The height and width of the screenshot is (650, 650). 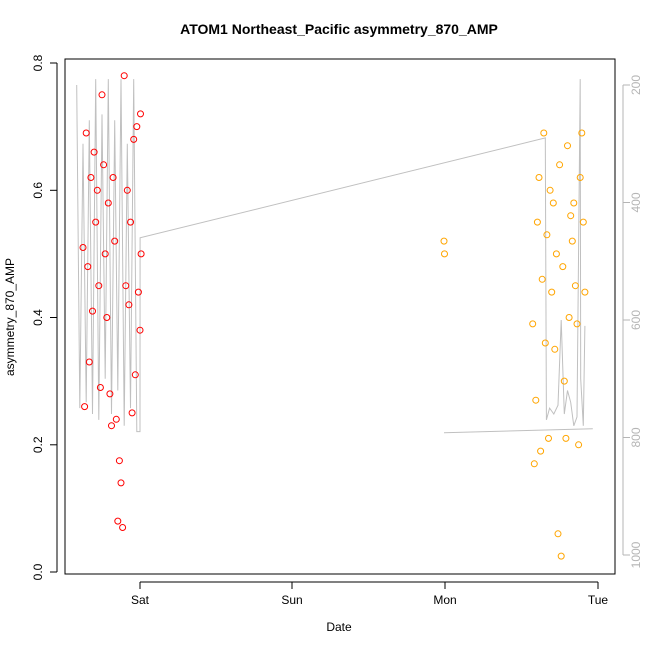 I want to click on y-tick-label: 0.0, so click(x=38, y=571).